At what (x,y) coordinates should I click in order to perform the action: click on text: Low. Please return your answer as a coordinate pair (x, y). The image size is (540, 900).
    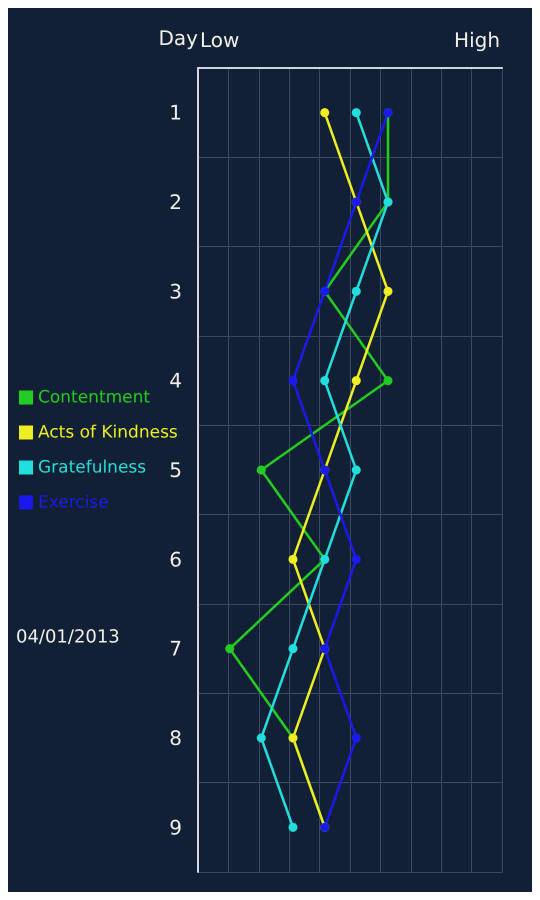
    Looking at the image, I should click on (220, 40).